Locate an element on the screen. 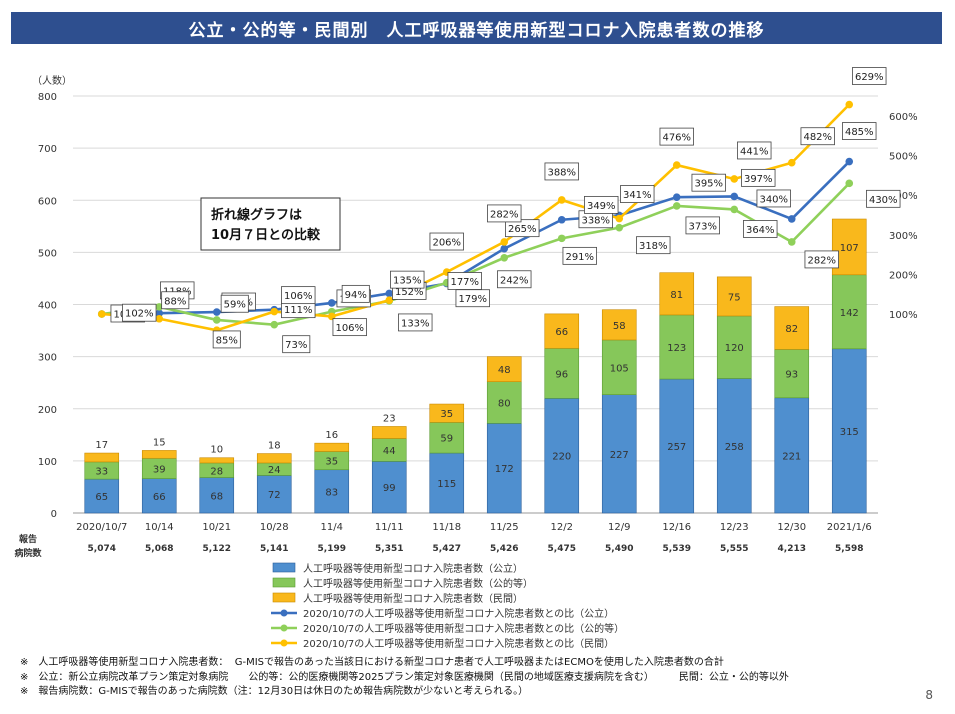 The image size is (955, 714). y-tick-label: 700 is located at coordinates (47, 149).